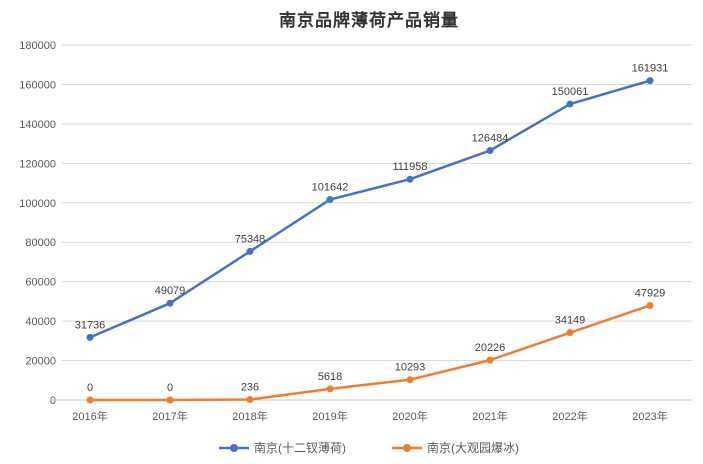 Image resolution: width=703 pixels, height=464 pixels. Describe the element at coordinates (40, 322) in the screenshot. I see `y-axis-tick-label: 40000` at that location.